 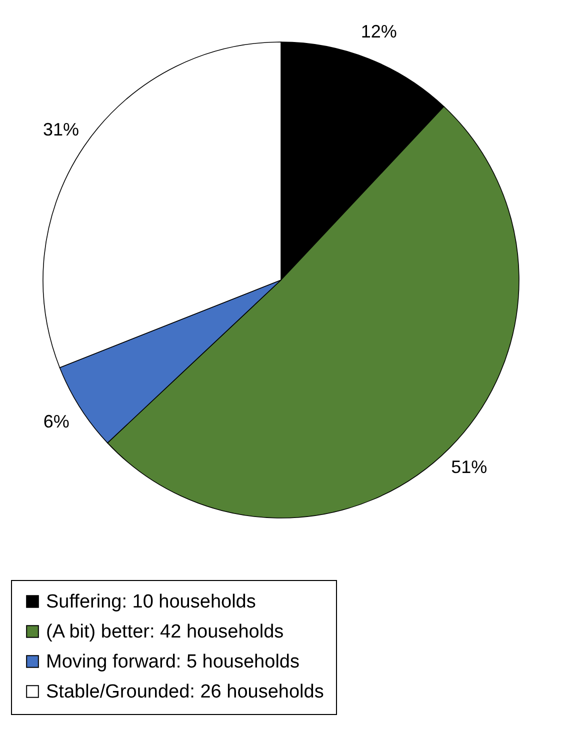 I want to click on data-label: 31%, so click(x=61, y=129).